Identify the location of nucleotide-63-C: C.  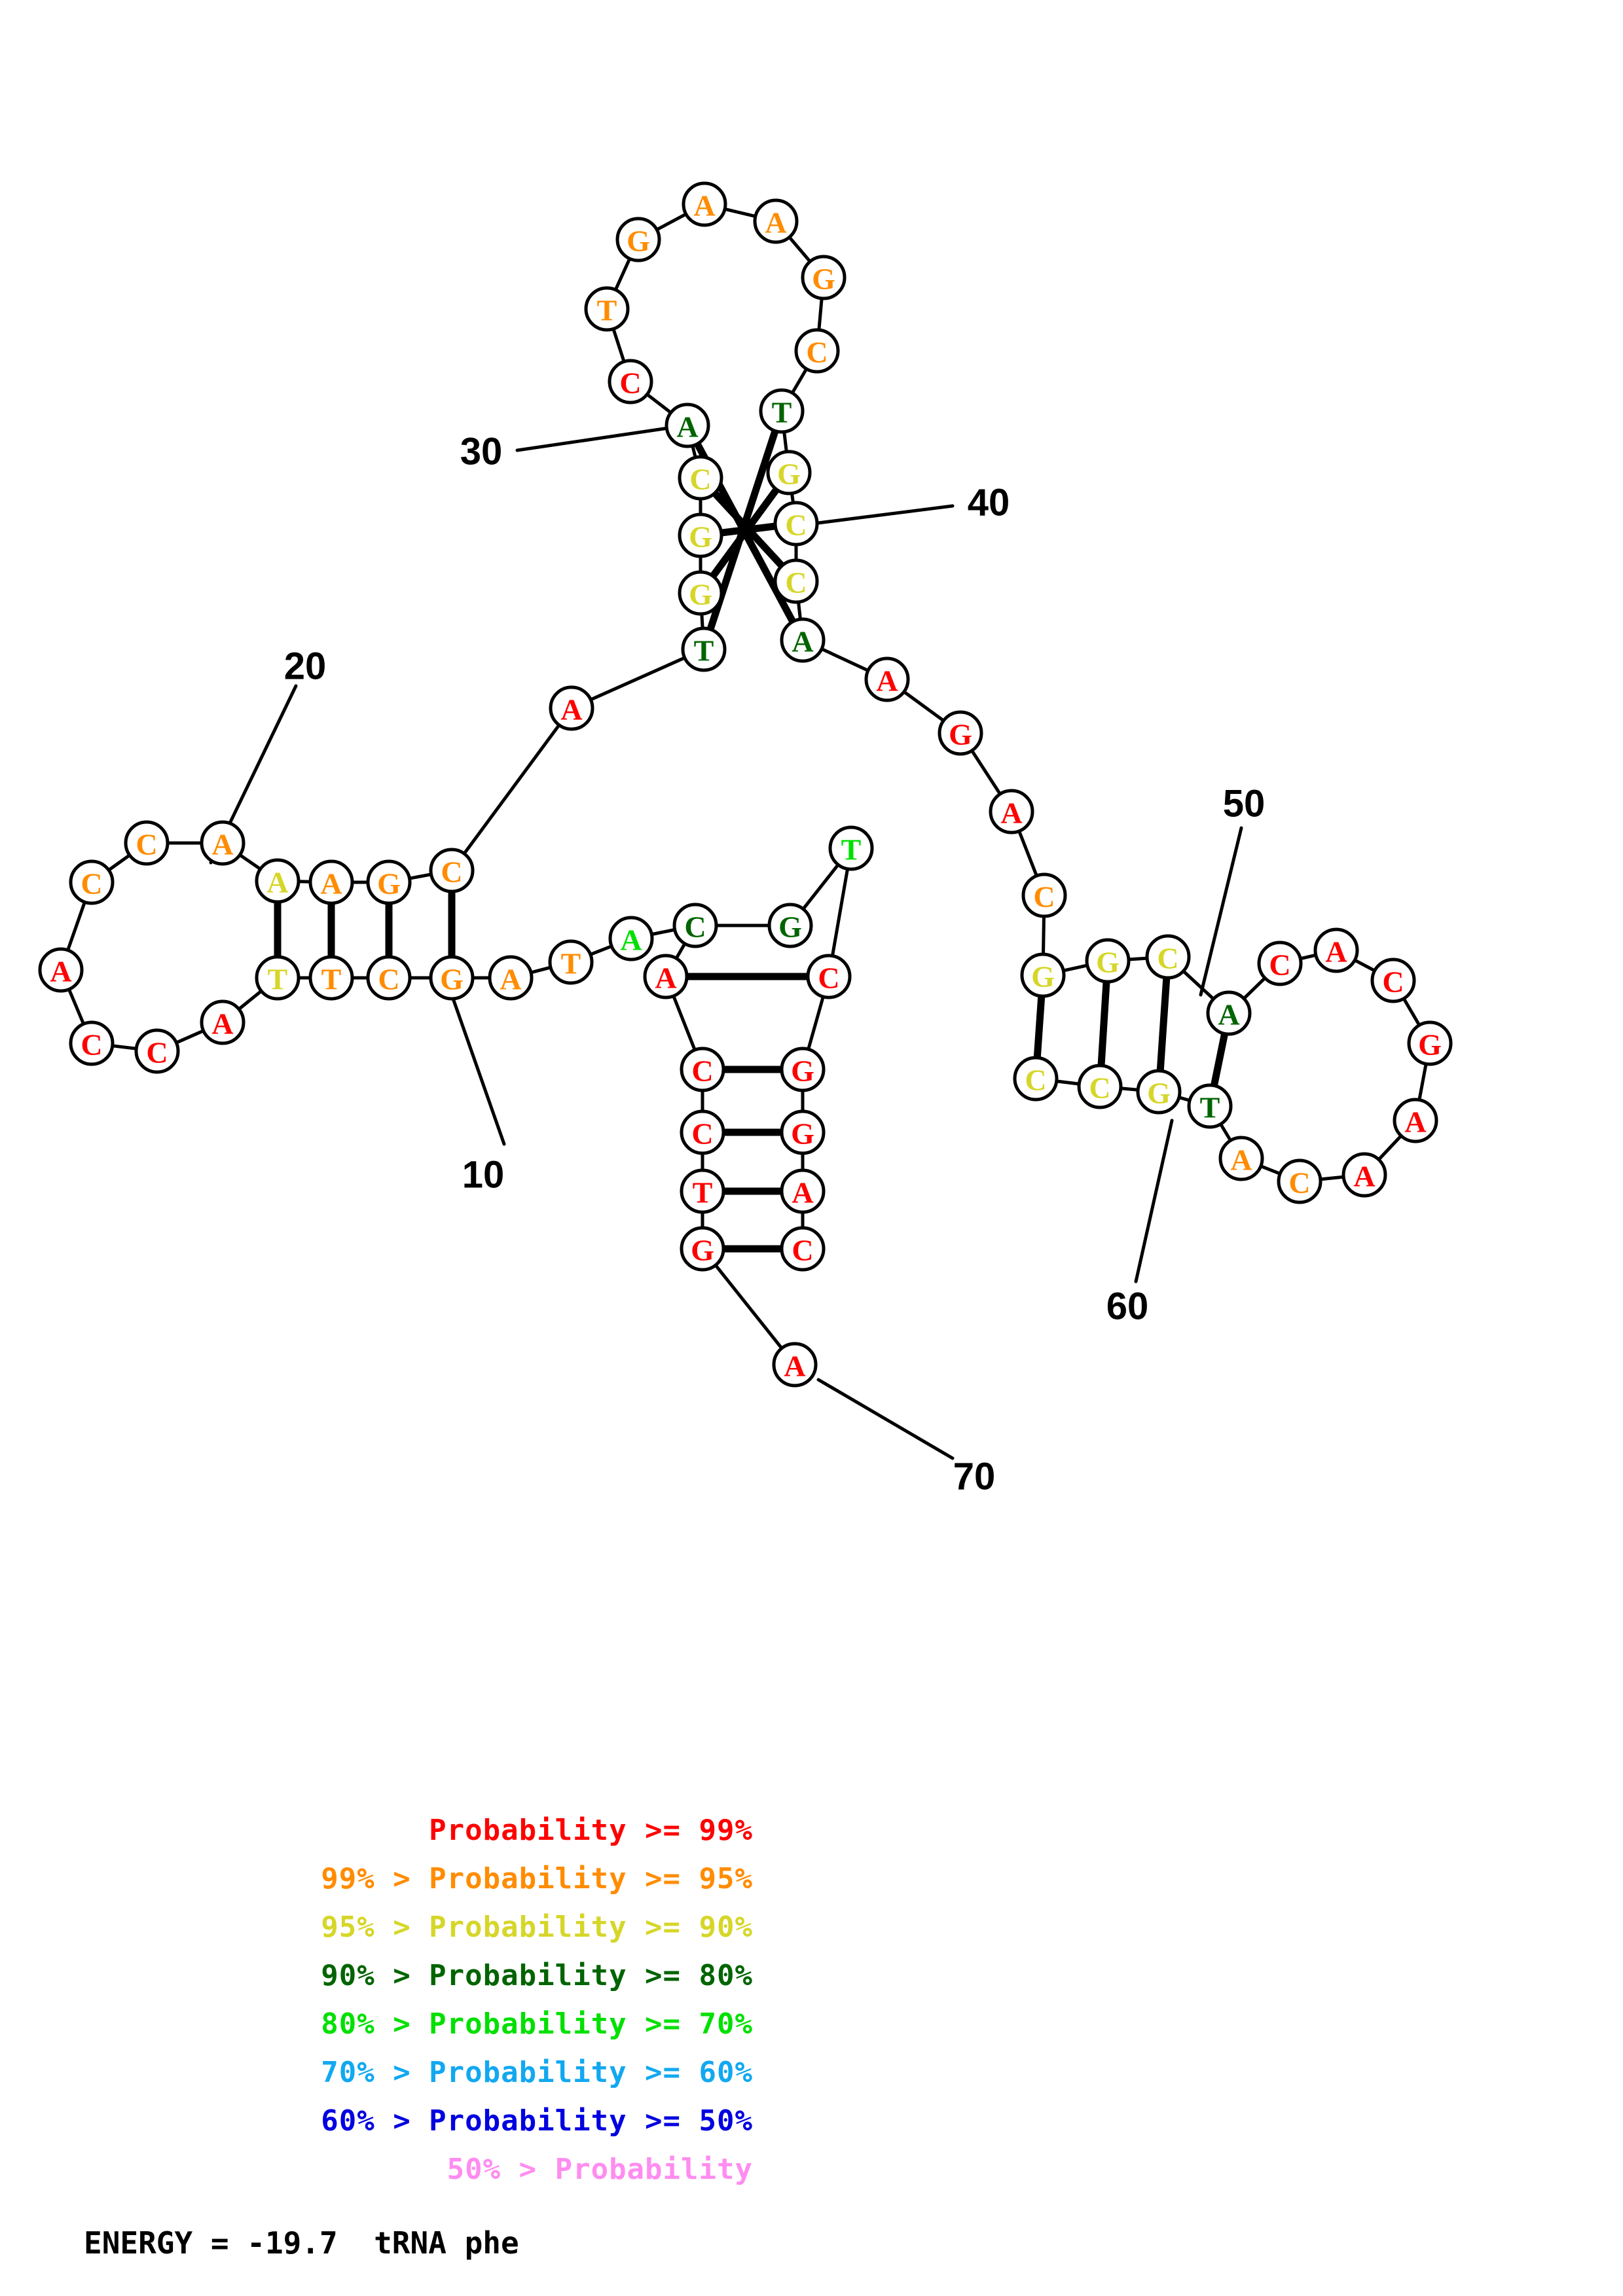
(1280, 963).